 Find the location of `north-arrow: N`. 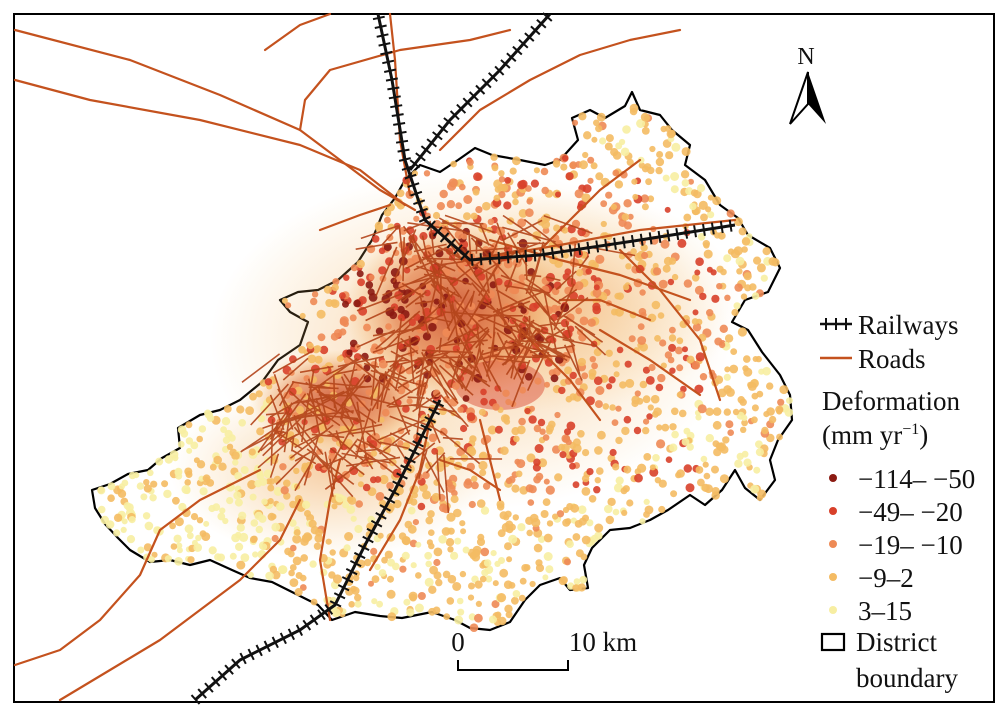

north-arrow: N is located at coordinates (807, 84).